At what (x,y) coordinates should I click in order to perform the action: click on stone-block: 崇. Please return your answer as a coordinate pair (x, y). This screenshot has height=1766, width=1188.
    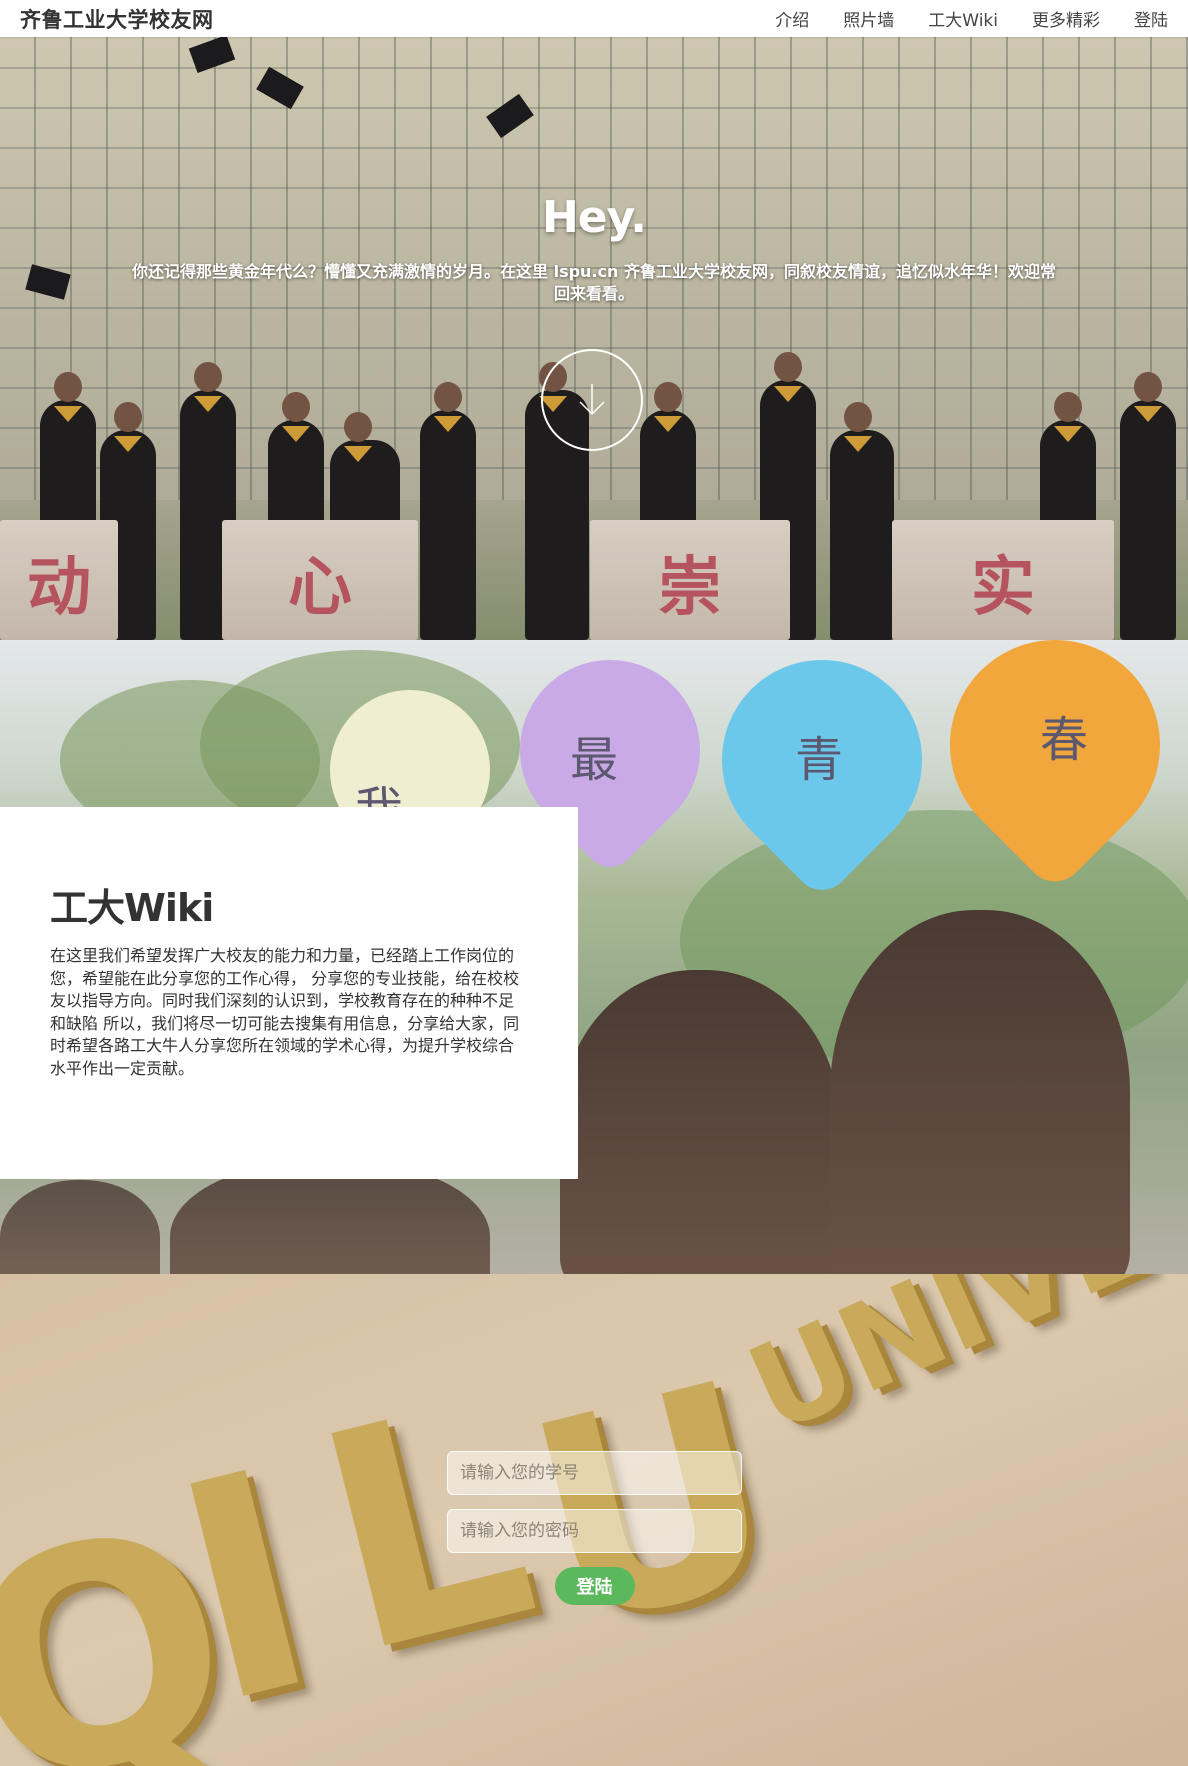
    Looking at the image, I should click on (690, 580).